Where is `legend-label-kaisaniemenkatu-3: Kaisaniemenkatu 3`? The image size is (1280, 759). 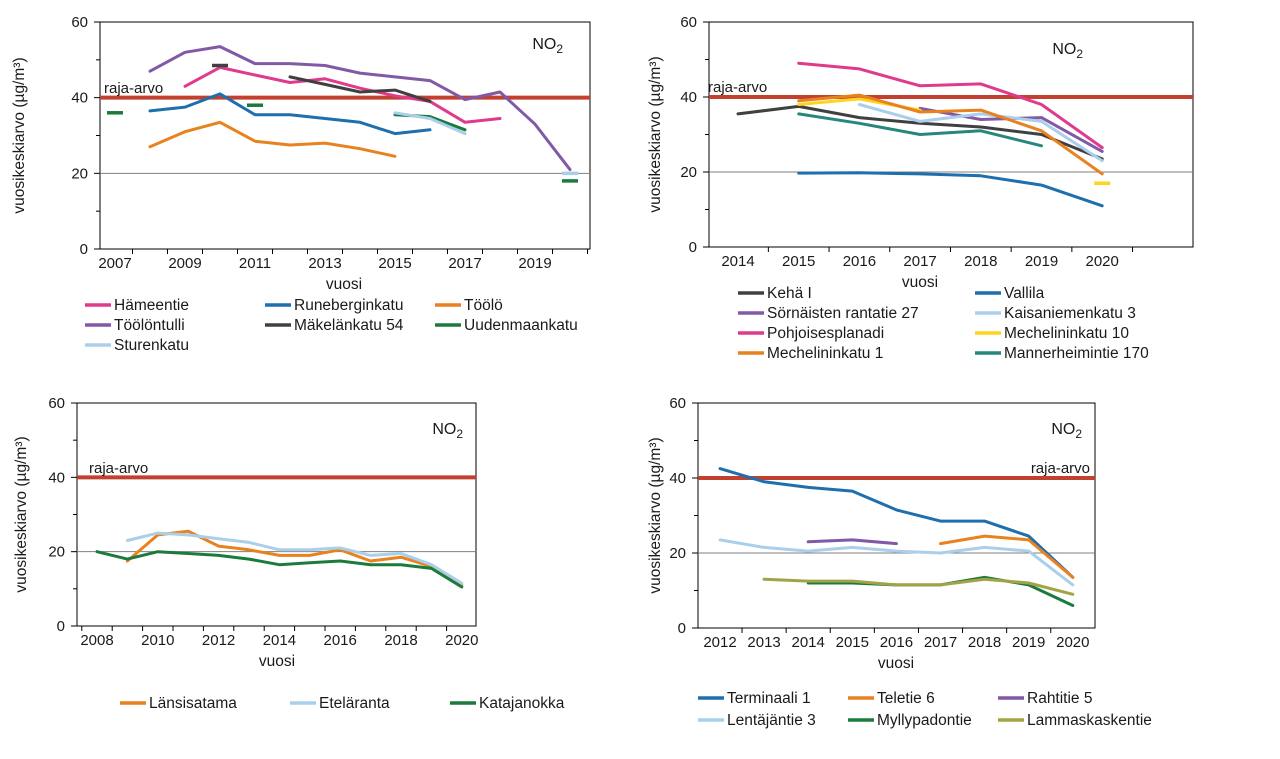 legend-label-kaisaniemenkatu-3: Kaisaniemenkatu 3 is located at coordinates (1070, 313).